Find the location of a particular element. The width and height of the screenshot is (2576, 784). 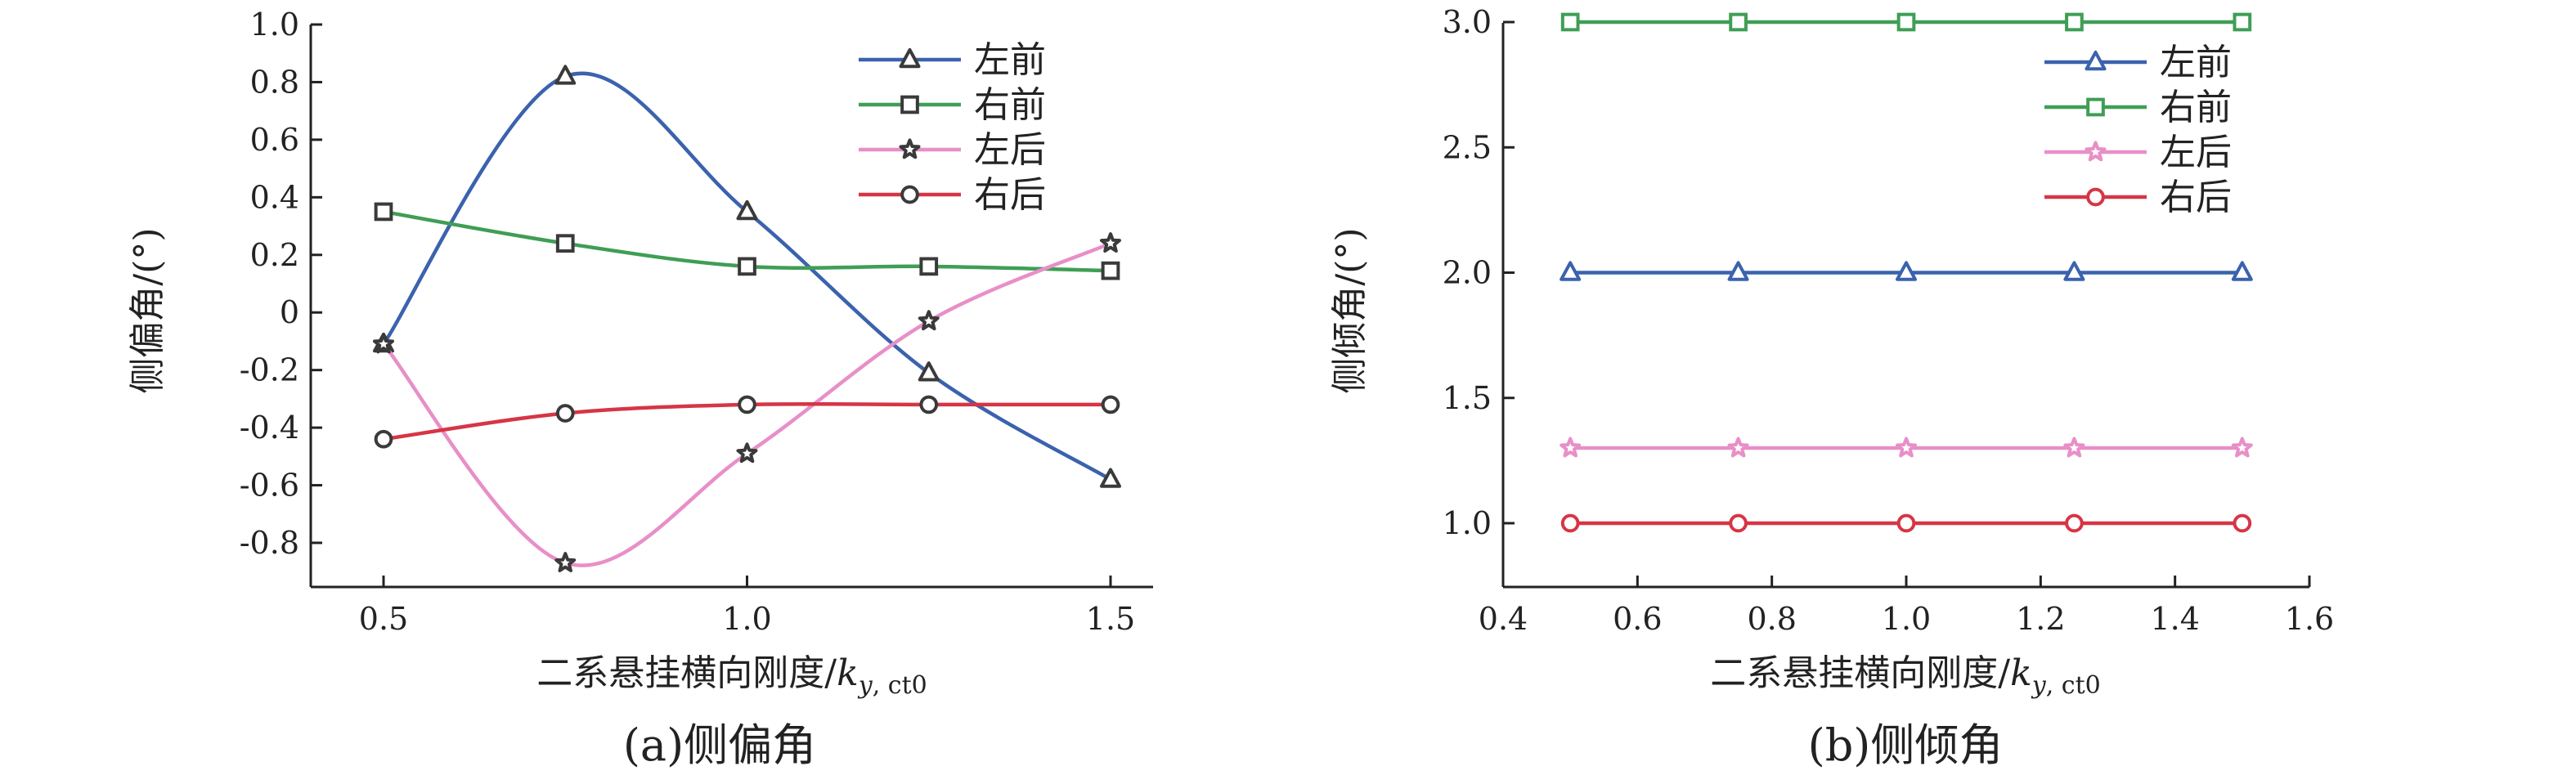

y-tick-label: 3.0 is located at coordinates (1468, 22).